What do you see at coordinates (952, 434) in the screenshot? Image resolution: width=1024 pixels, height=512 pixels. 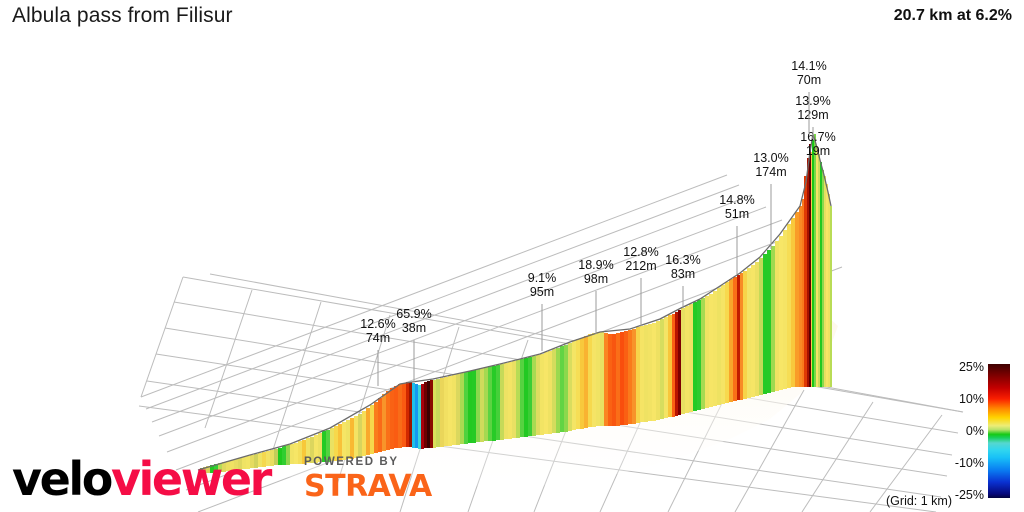 I see `gradient-colorbar-legend: 25% 10% 0% -10% -25% (Grid: 1 km)` at bounding box center [952, 434].